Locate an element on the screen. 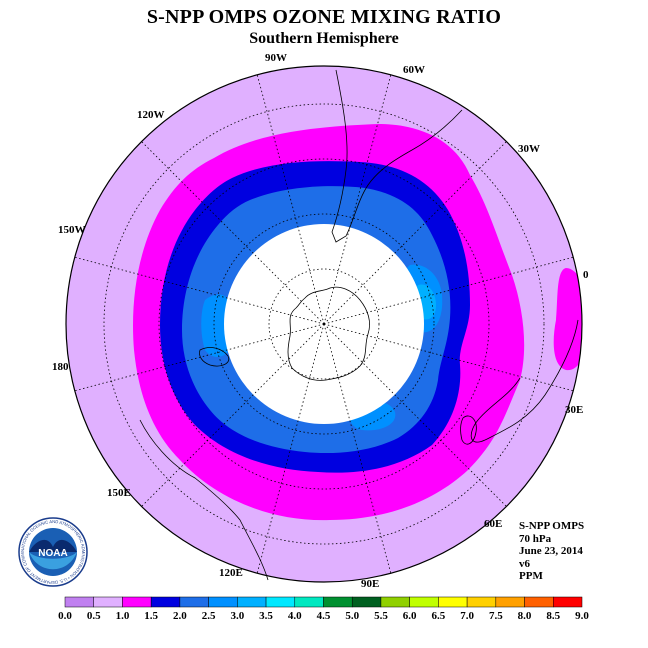 This screenshot has width=648, height=648. lat-circle-60S is located at coordinates (324, 324).